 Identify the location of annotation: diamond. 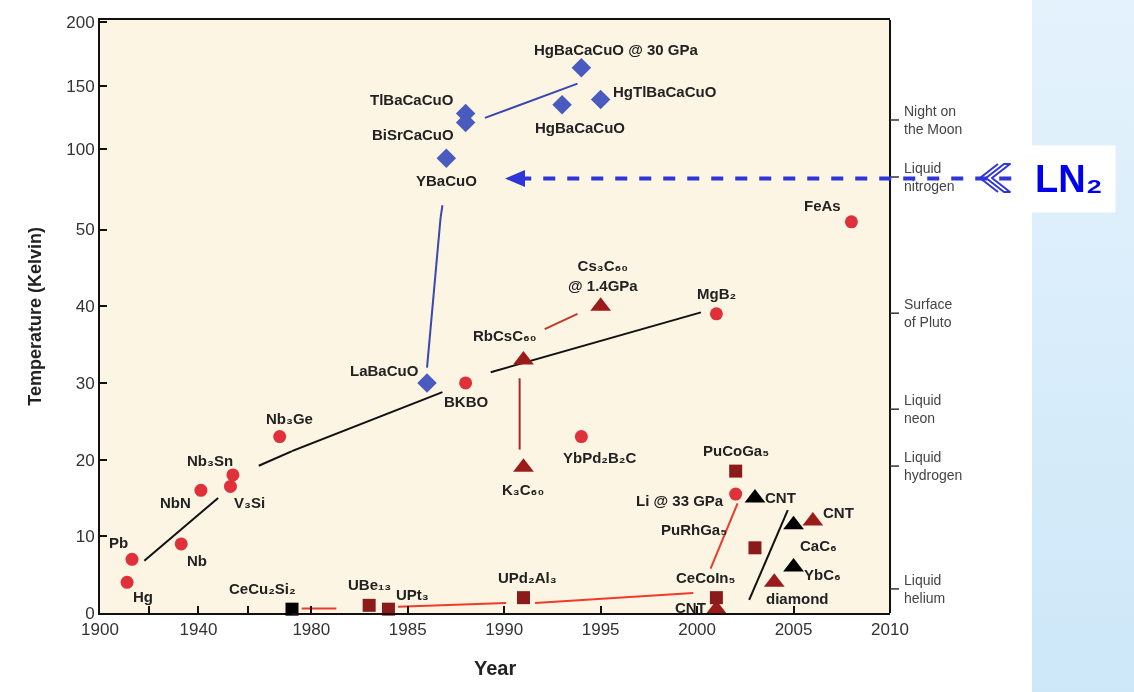
(797, 598).